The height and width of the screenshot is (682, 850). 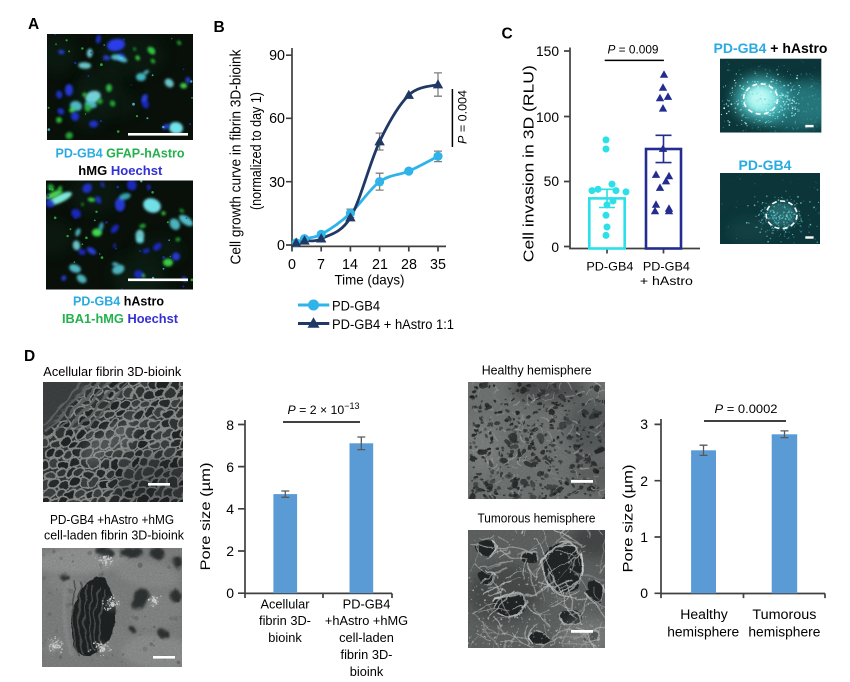 I want to click on svg-text: P = 0.004, so click(x=463, y=117).